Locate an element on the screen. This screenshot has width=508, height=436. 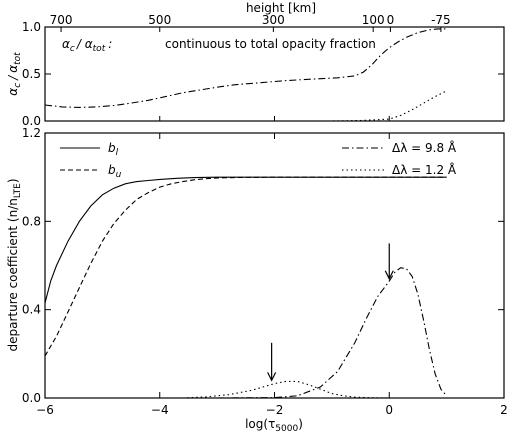
top-annotation: continuous to total opacity fraction is located at coordinates (270, 44).